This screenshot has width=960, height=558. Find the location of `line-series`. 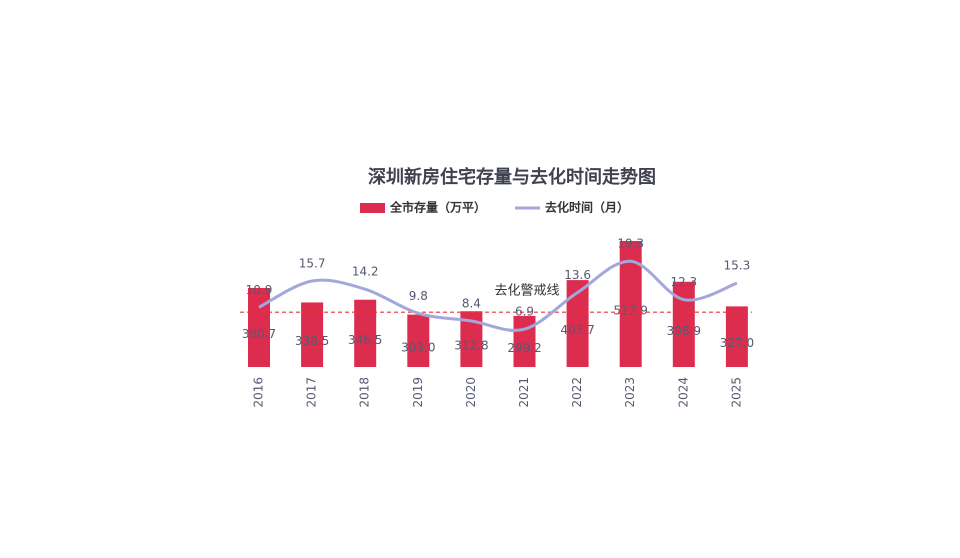

line-series is located at coordinates (498, 295).